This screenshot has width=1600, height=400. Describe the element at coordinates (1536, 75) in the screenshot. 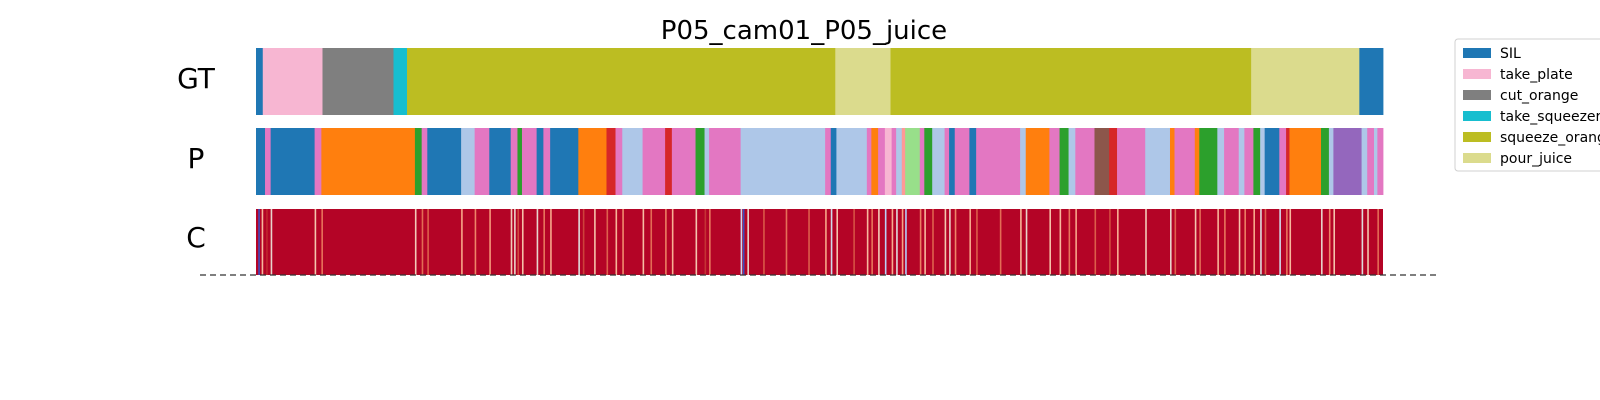

I see `legend-label: take_plate` at that location.